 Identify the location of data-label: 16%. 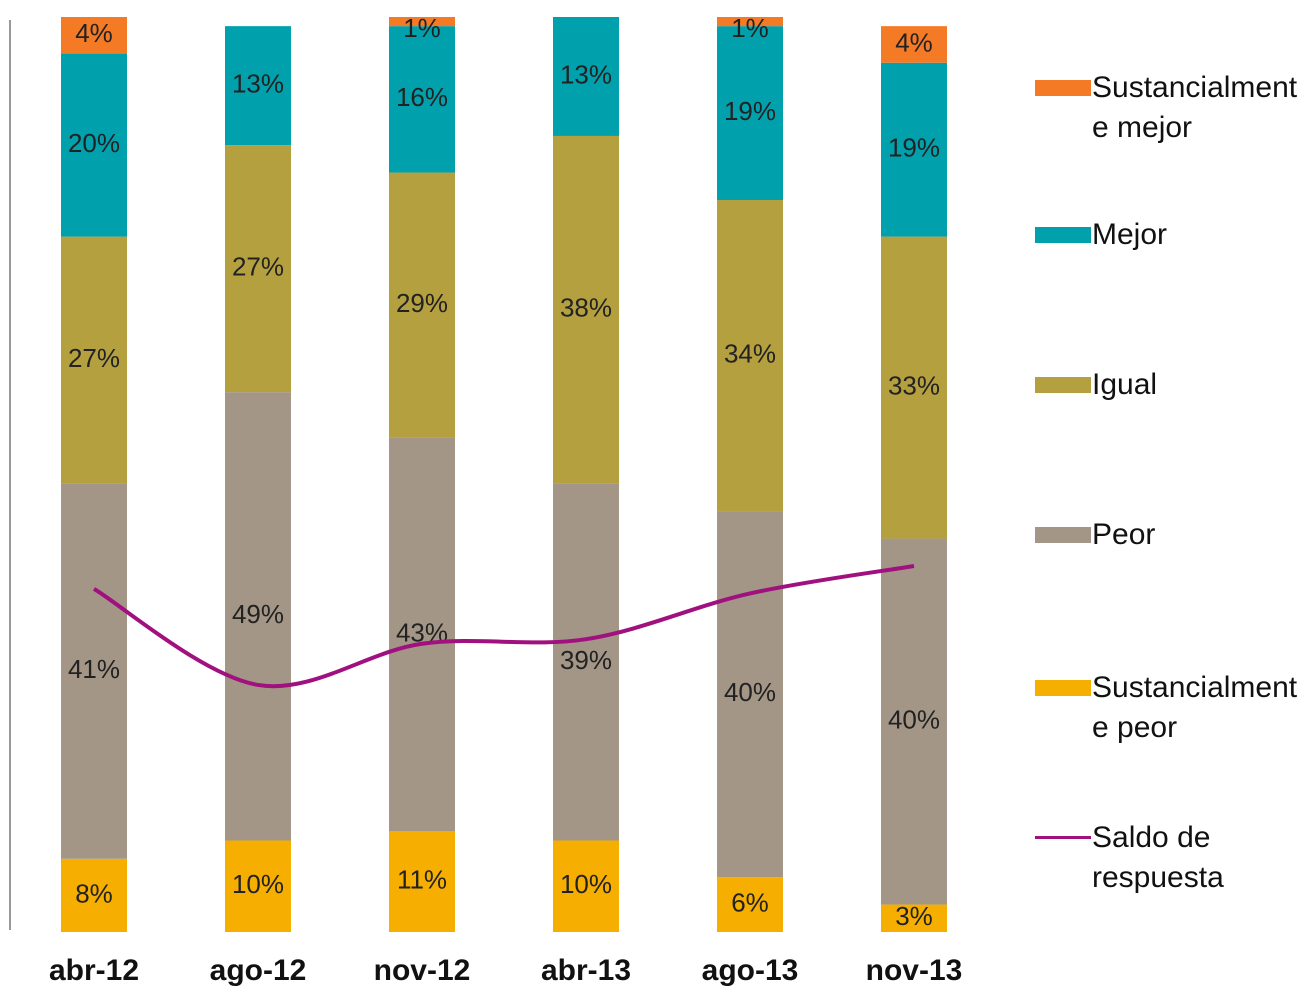
(422, 97).